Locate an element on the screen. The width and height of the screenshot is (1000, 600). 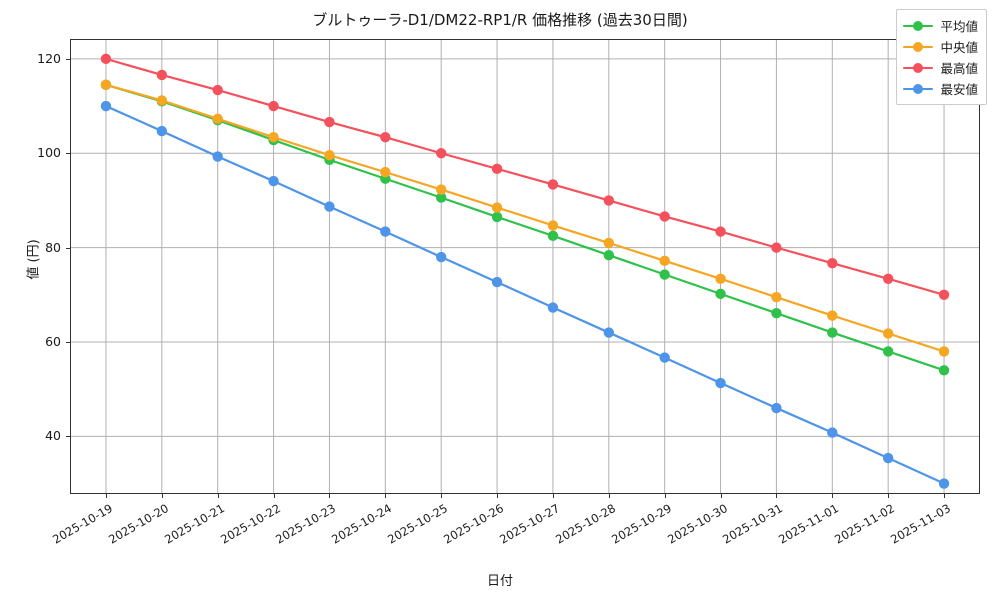
legend-item: 最安値 is located at coordinates (940, 88).